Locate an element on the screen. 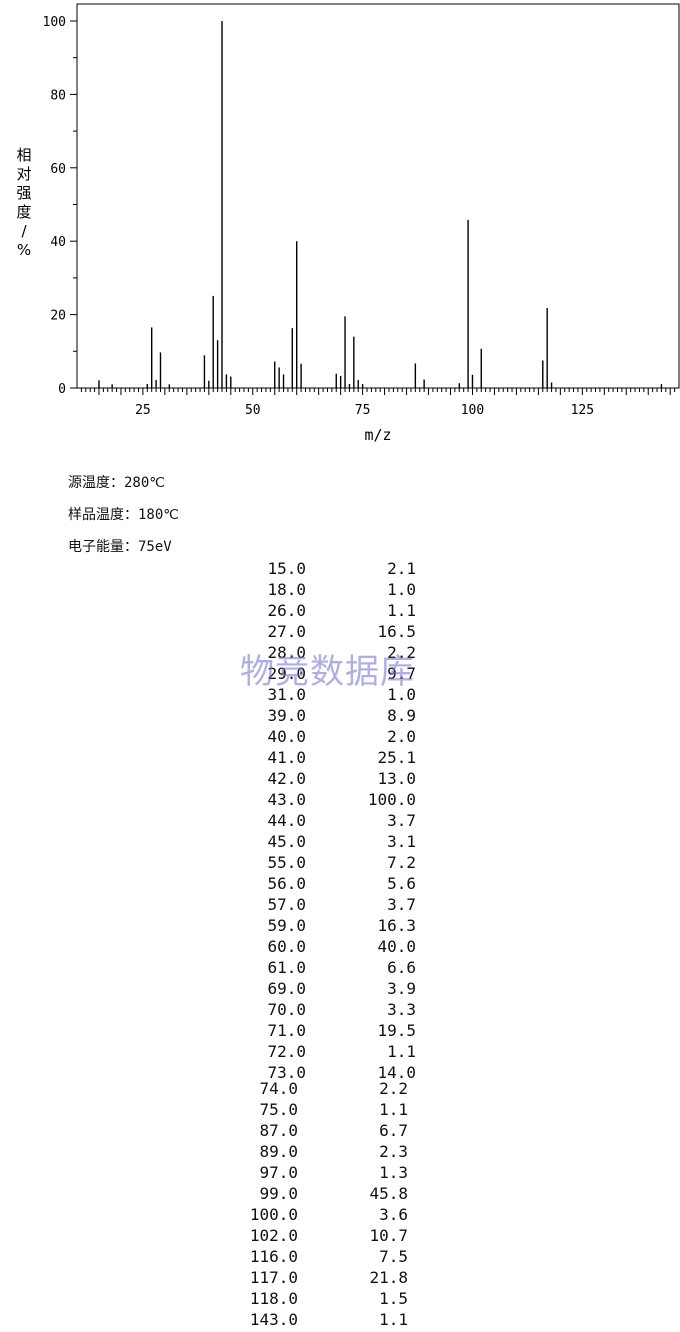 This screenshot has width=680, height=1332. source-temperature-value: 280℃ is located at coordinates (145, 483).